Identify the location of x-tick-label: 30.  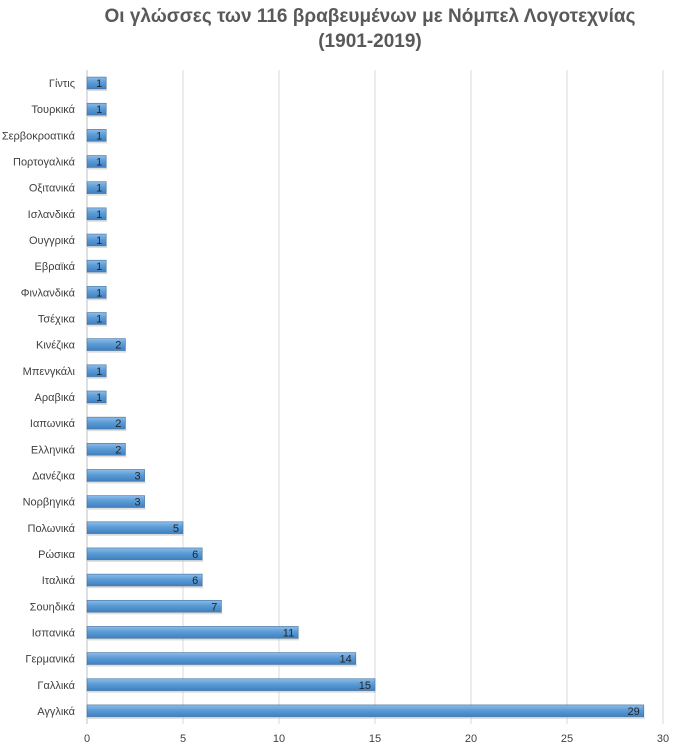
(663, 739).